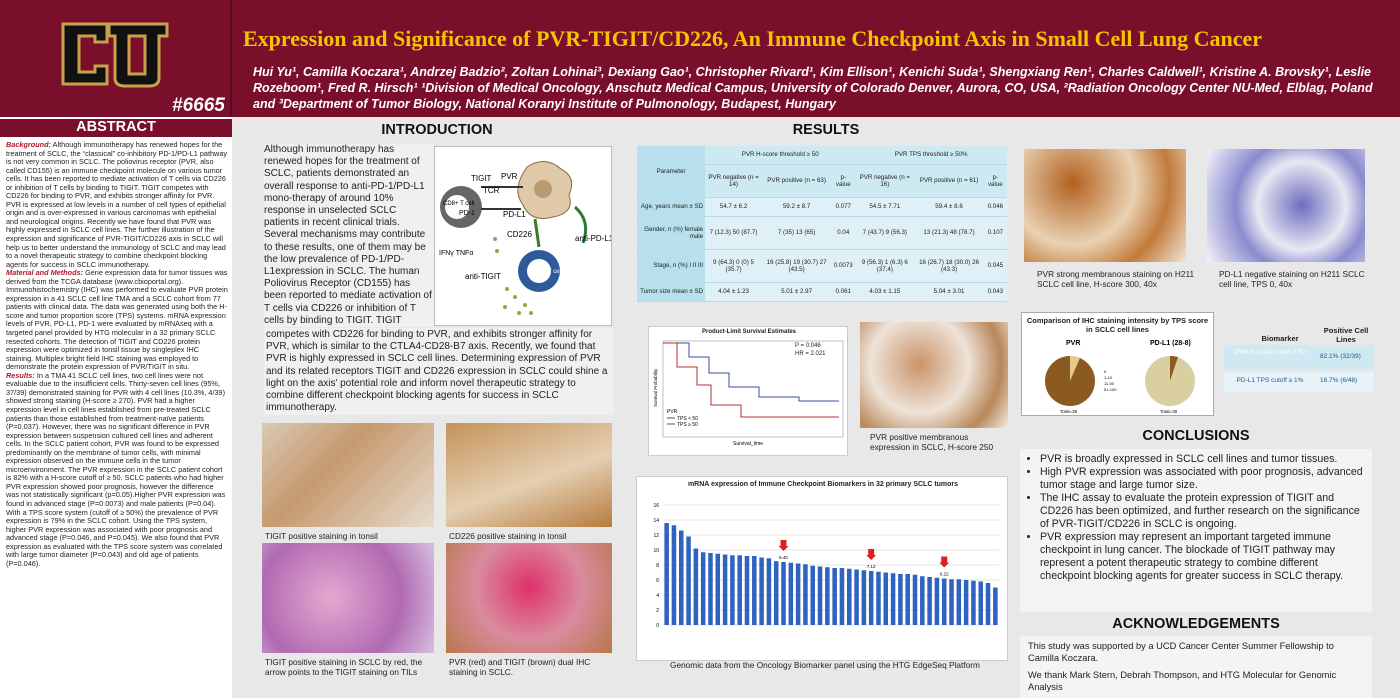  I want to click on table-cell: 5.04 ± 3.01, so click(949, 292).